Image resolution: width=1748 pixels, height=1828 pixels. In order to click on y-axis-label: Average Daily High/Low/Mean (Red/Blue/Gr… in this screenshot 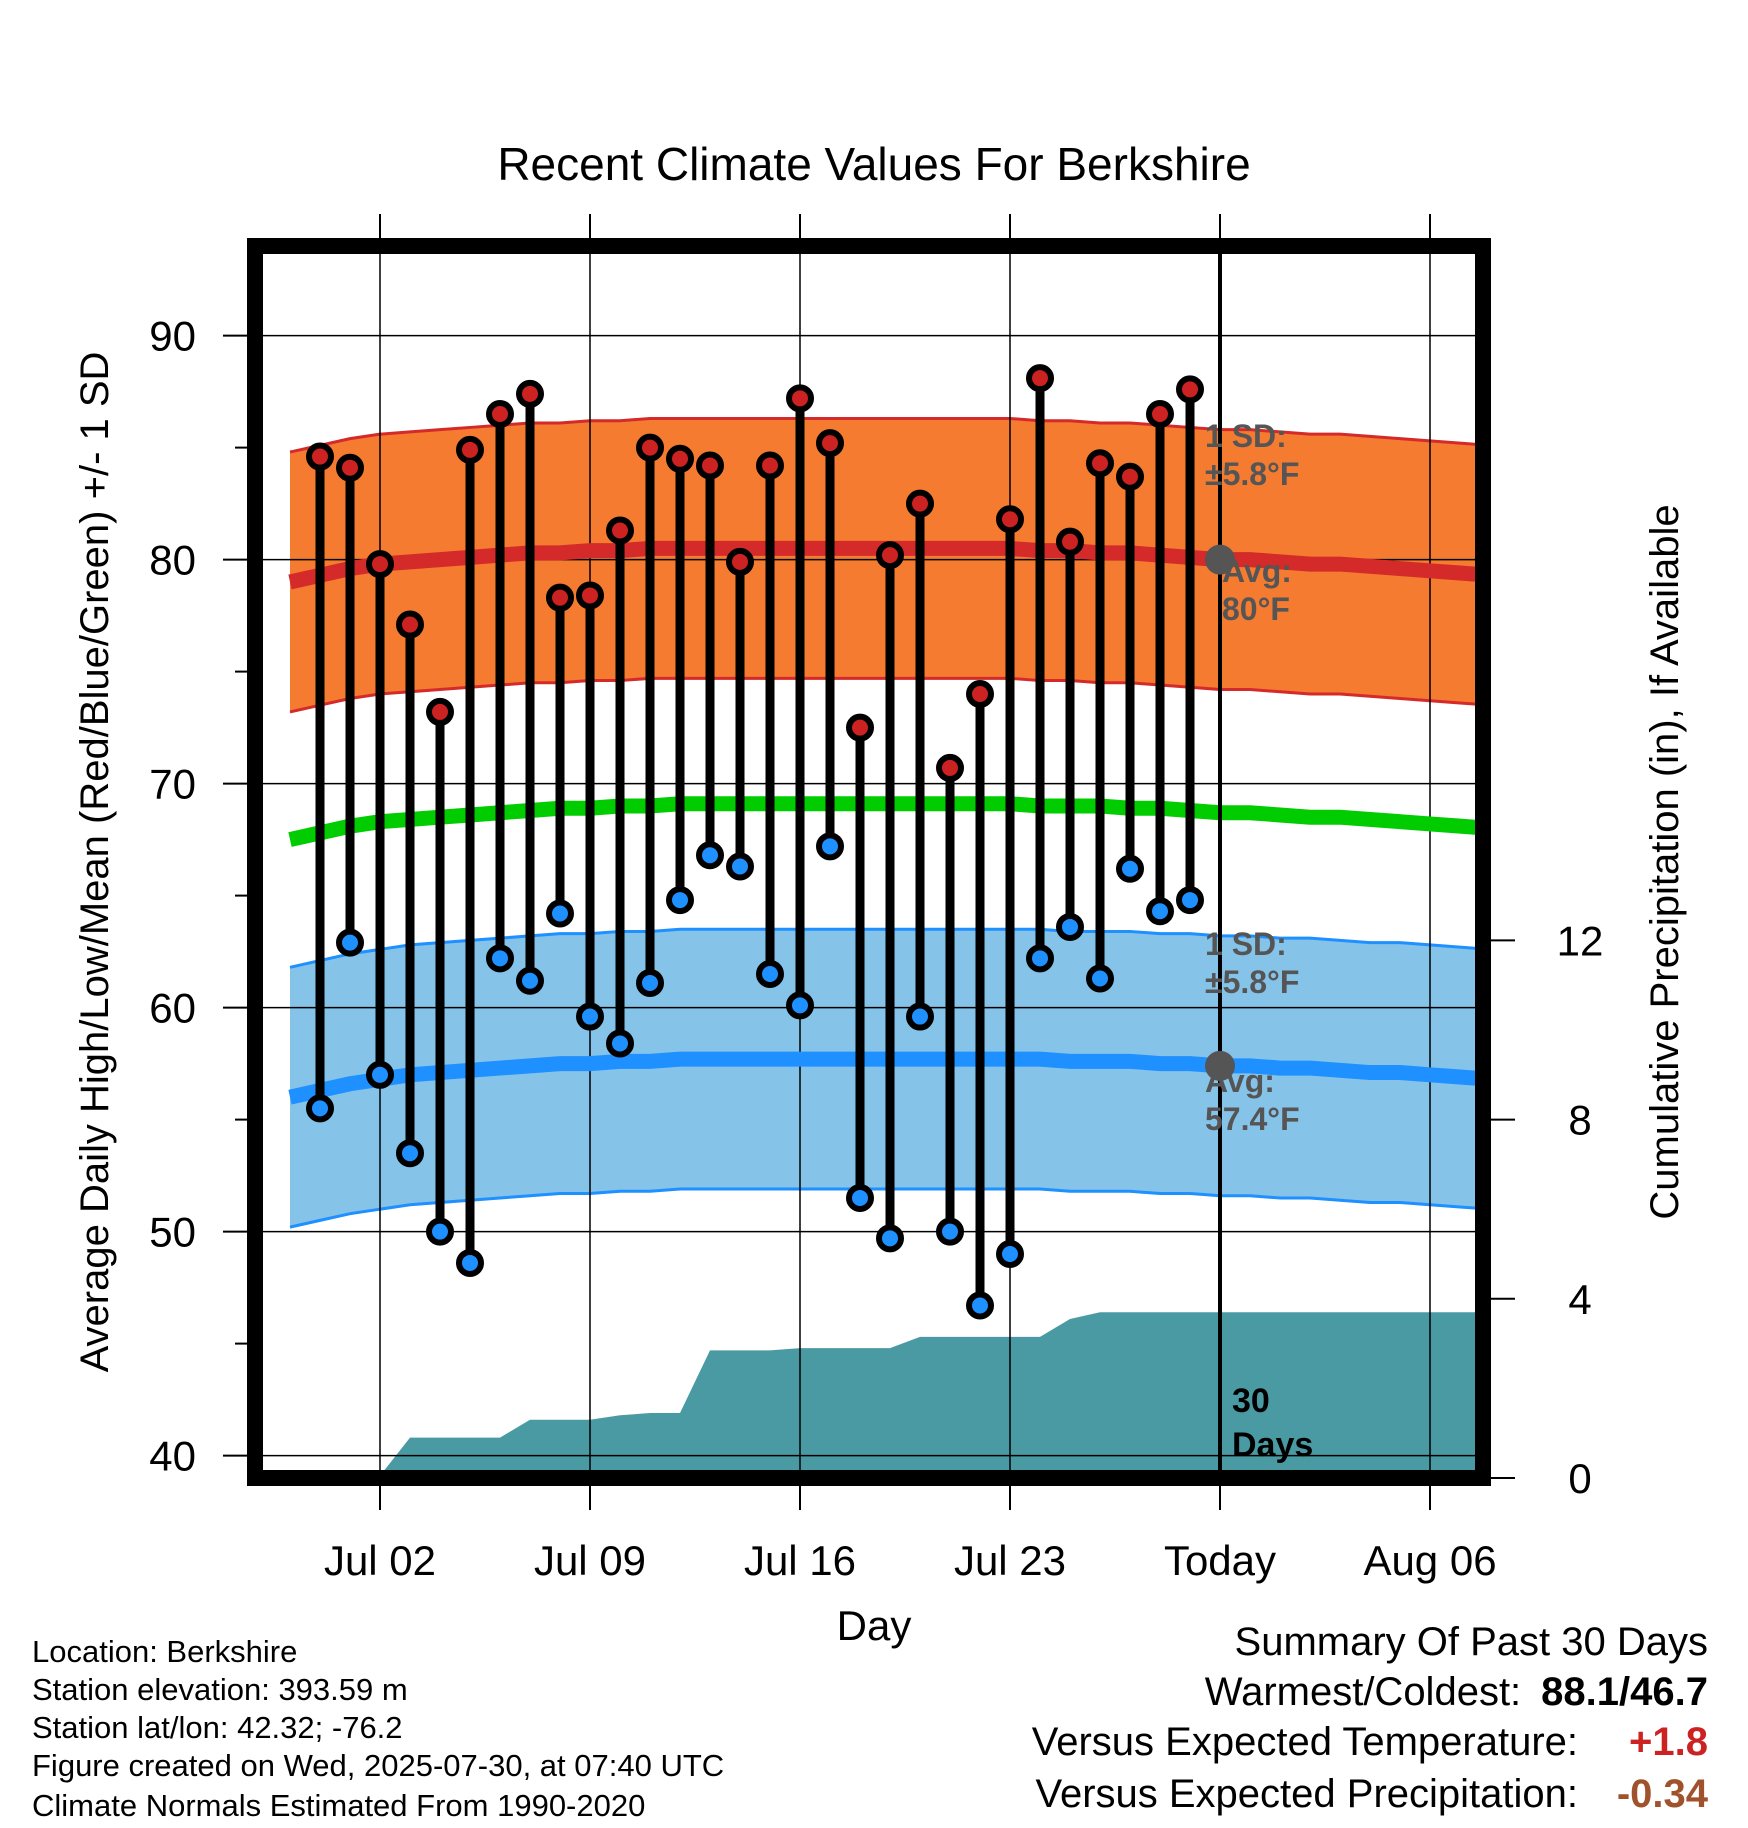, I will do `click(95, 862)`.